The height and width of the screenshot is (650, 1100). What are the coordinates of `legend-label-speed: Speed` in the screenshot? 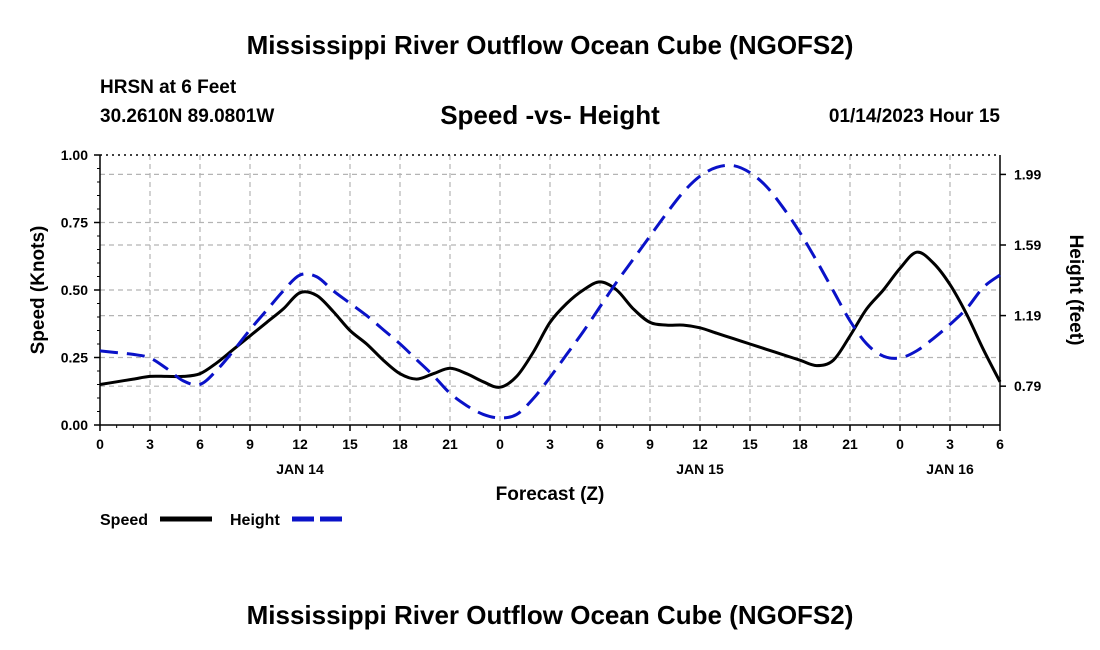 It's located at (124, 520).